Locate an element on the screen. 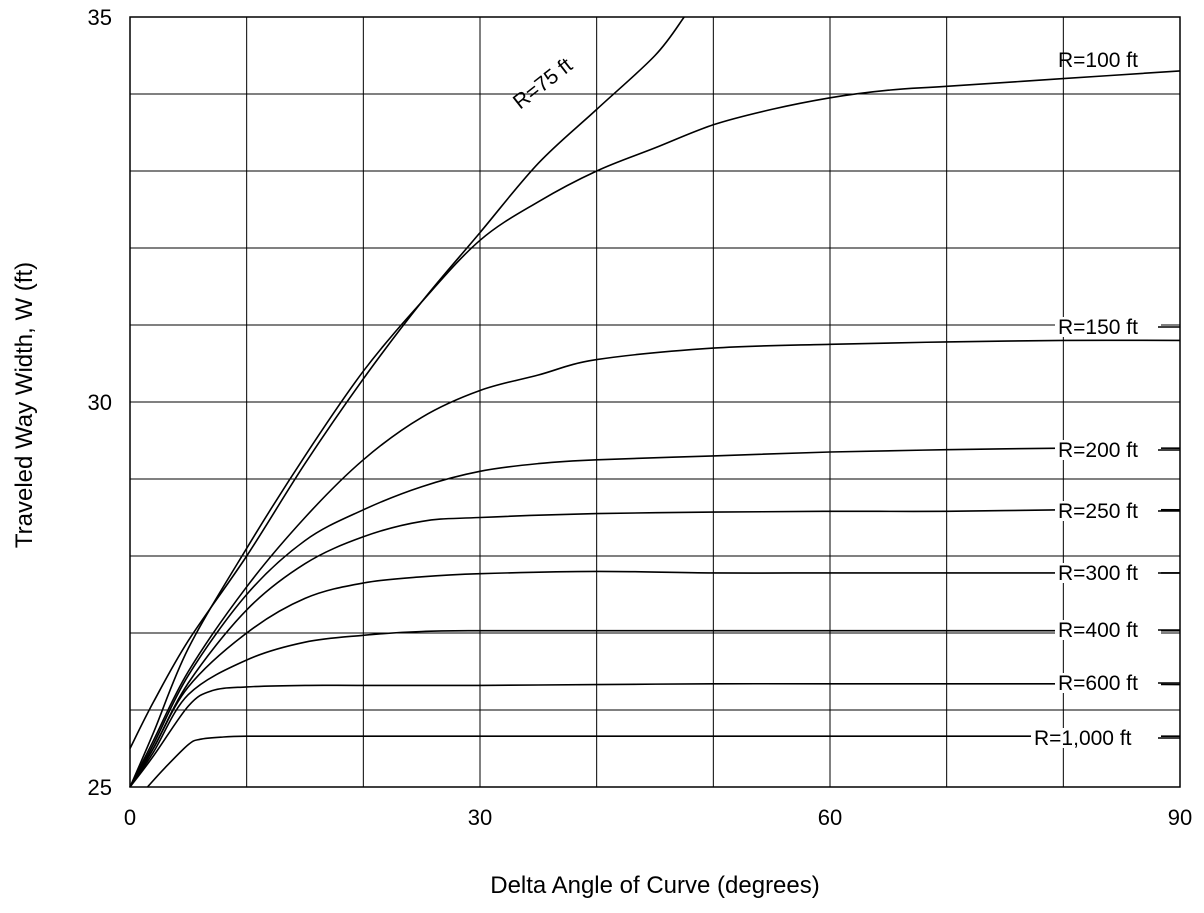  y-axis-title: Traveled Way Width, W (ft) is located at coordinates (24, 405).